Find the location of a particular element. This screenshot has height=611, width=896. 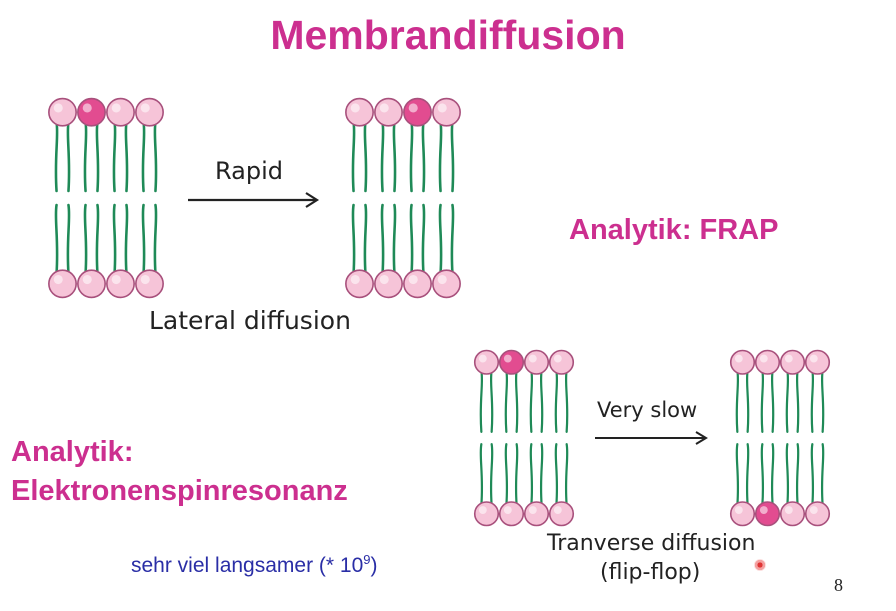

note-exponent: 9 is located at coordinates (367, 559).